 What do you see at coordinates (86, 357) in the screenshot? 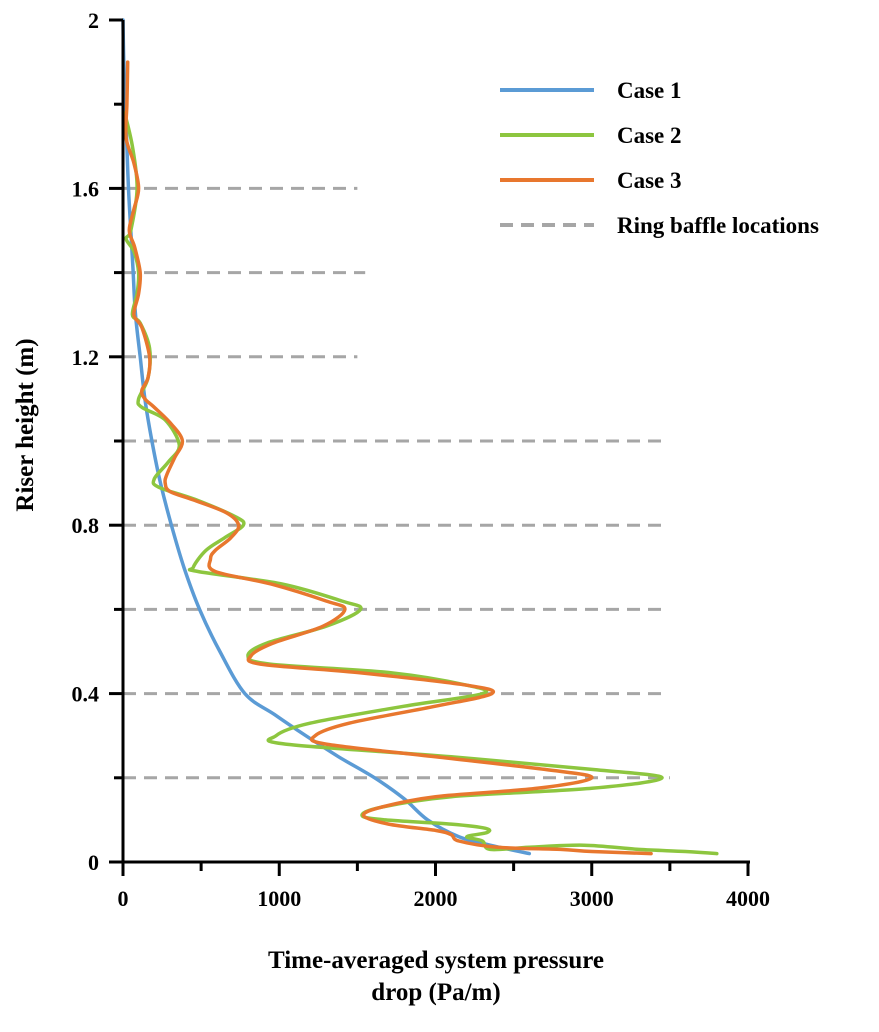
I see `y-tick-label-3: 1.2` at bounding box center [86, 357].